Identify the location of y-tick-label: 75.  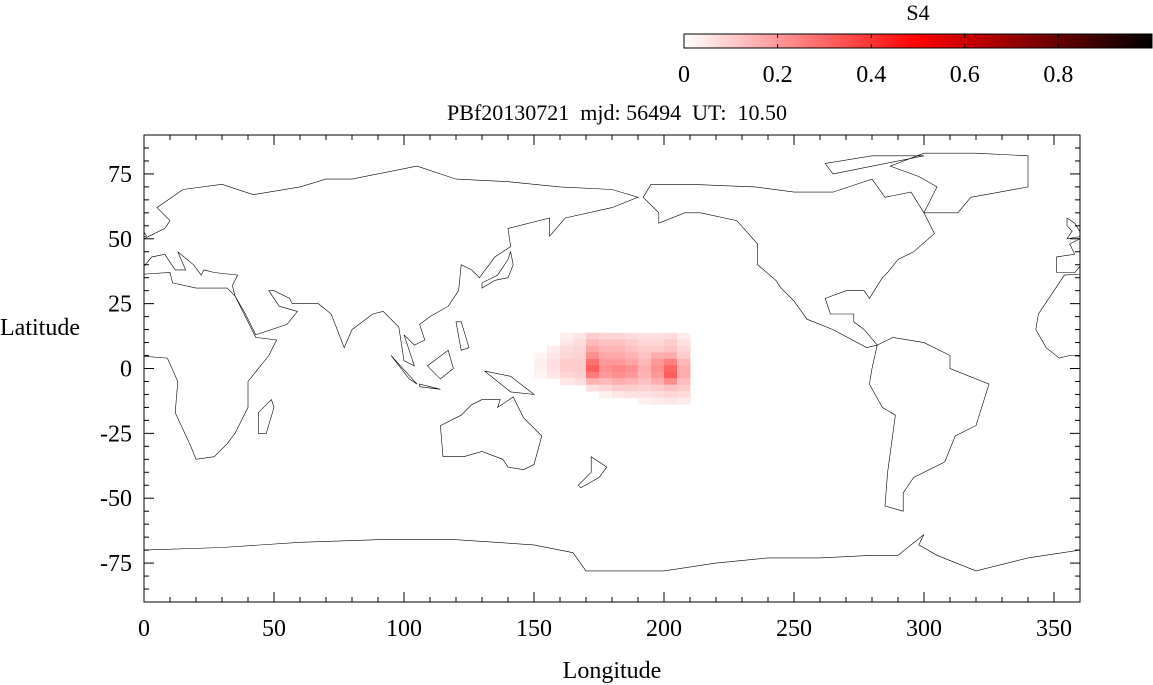
(120, 175).